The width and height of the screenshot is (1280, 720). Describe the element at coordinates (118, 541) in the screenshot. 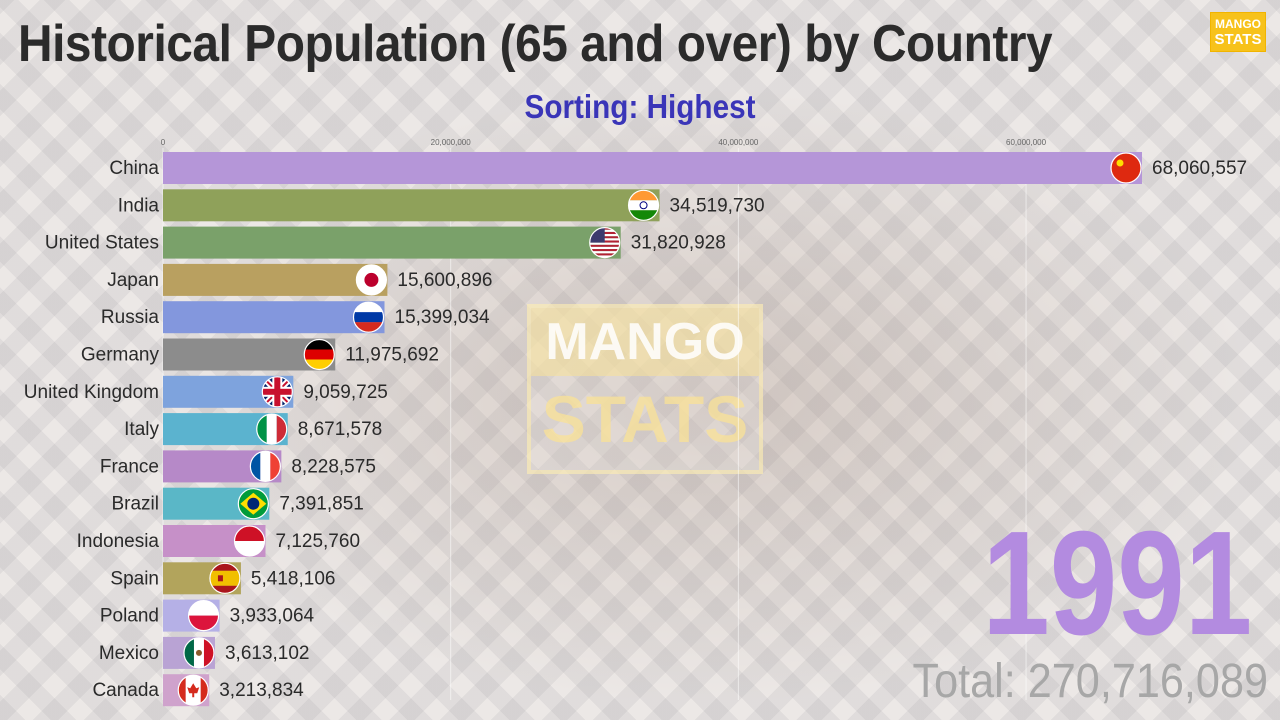

I see `category-label: Indonesia` at that location.